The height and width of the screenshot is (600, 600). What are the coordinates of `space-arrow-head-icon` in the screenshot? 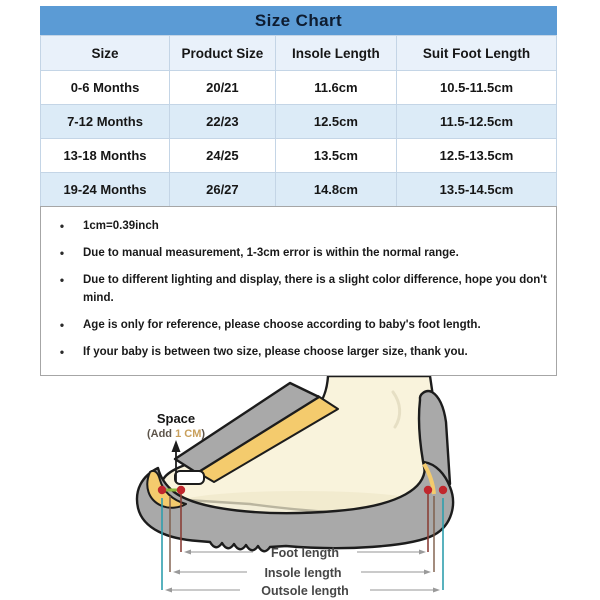 It's located at (176, 446).